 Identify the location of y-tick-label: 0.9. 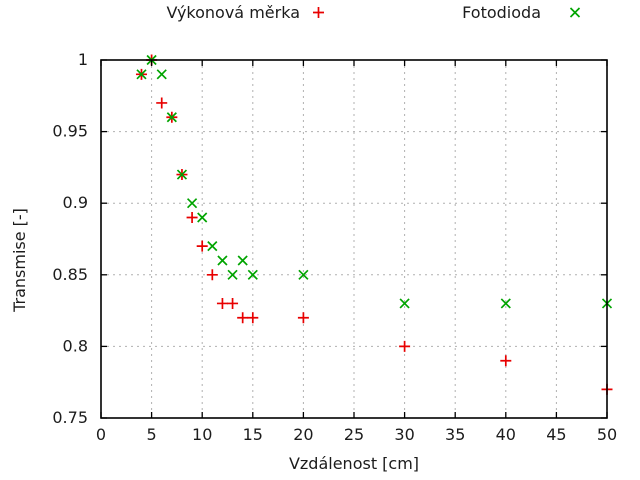
(75, 202).